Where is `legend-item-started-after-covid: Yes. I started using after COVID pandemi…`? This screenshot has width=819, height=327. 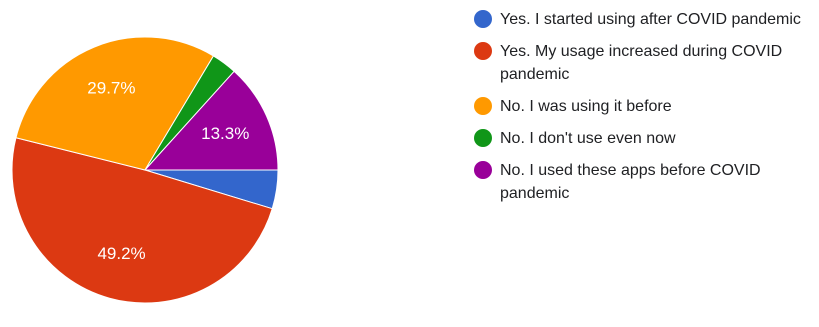
legend-item-started-after-covid: Yes. I started using after COVID pandemi… is located at coordinates (644, 19).